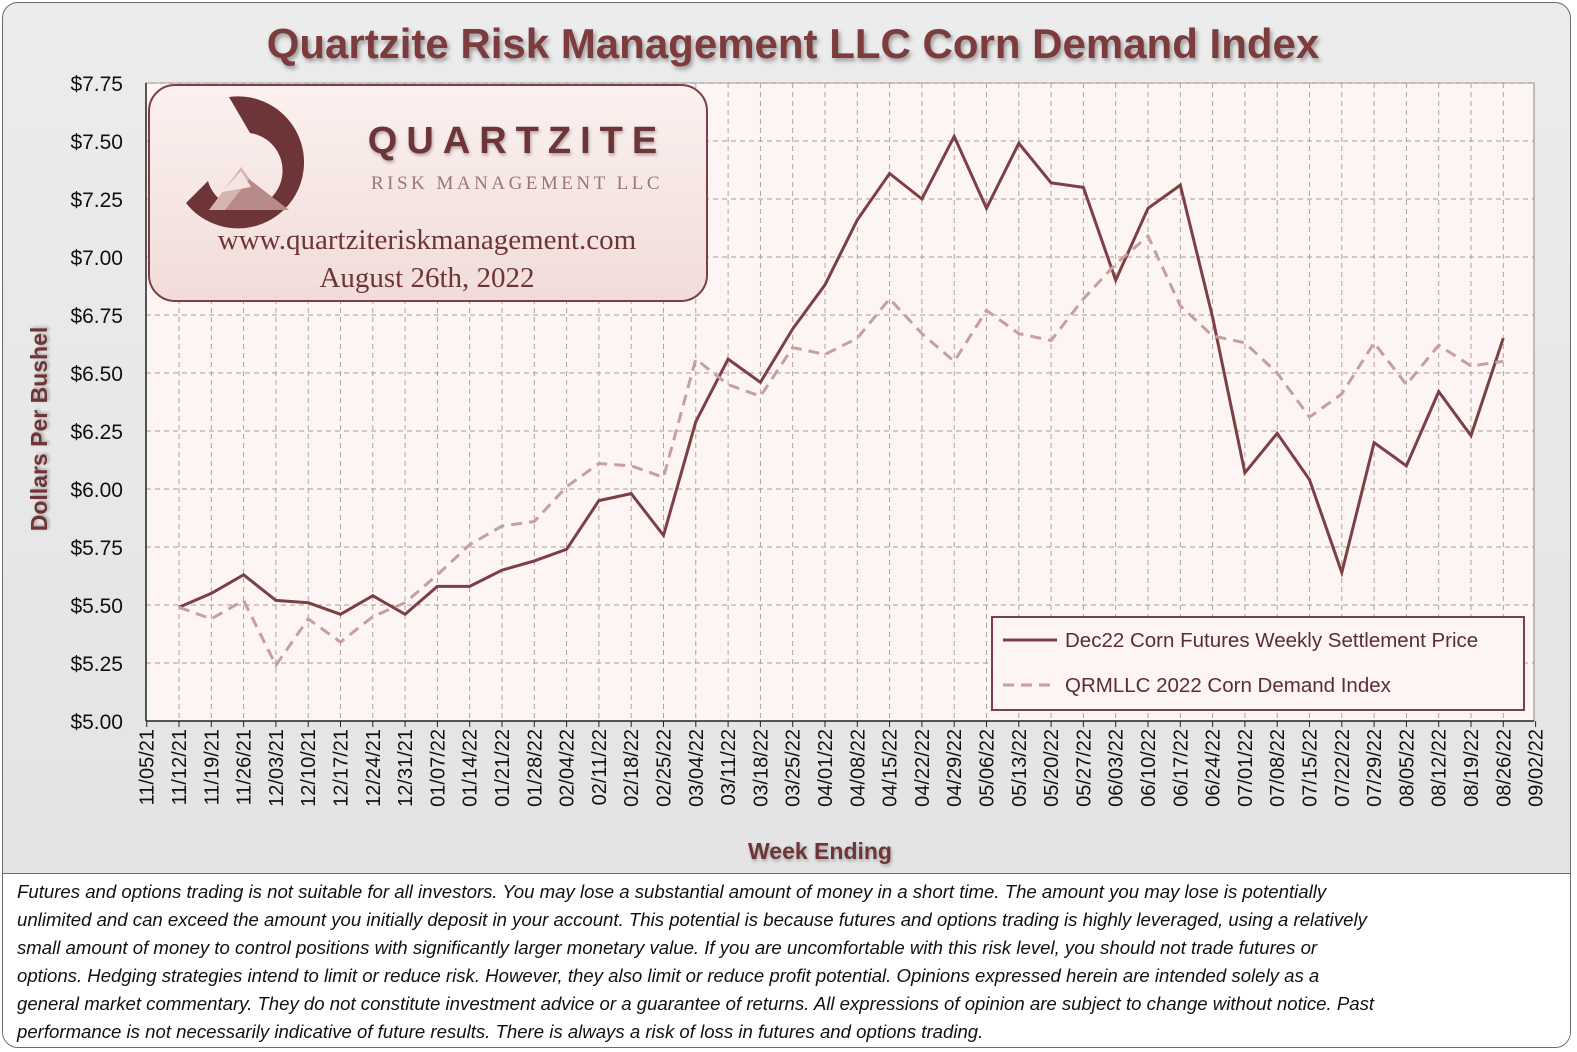 The width and height of the screenshot is (1577, 1052). What do you see at coordinates (1181, 768) in the screenshot?
I see `x-tick-label: 06/17/22` at bounding box center [1181, 768].